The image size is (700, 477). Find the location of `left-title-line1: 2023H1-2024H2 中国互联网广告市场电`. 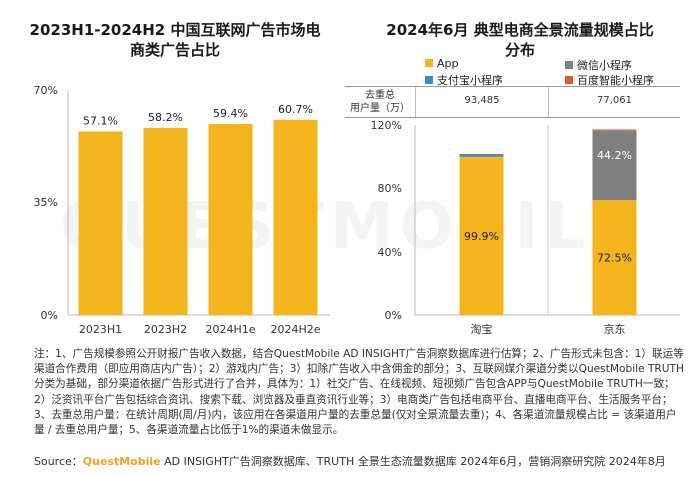

left-title-line1: 2023H1-2024H2 中国互联网广告市场电 is located at coordinates (175, 30).